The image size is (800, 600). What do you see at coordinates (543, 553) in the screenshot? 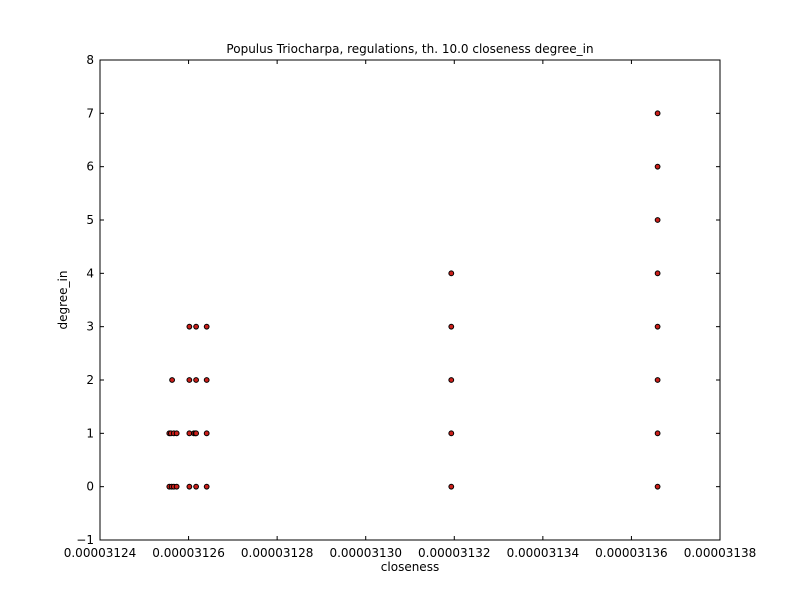
I see `x-tick-label: 0.00003134` at bounding box center [543, 553].